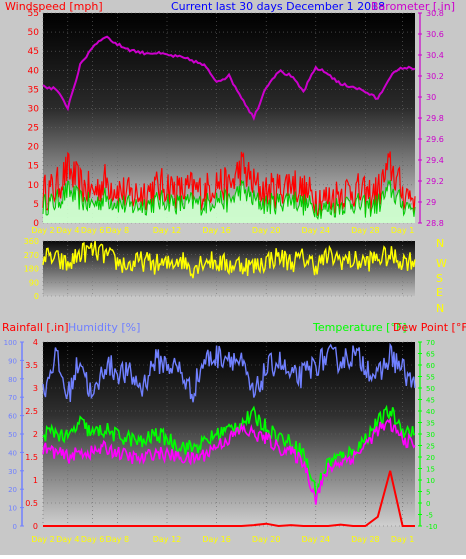 The image size is (466, 559). I want to click on temperature-tick-label: -5, so click(429, 516).